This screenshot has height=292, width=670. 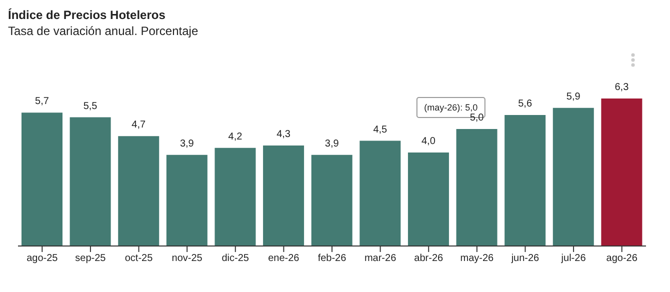 I want to click on x-tick-label: sep-25, so click(x=90, y=258).